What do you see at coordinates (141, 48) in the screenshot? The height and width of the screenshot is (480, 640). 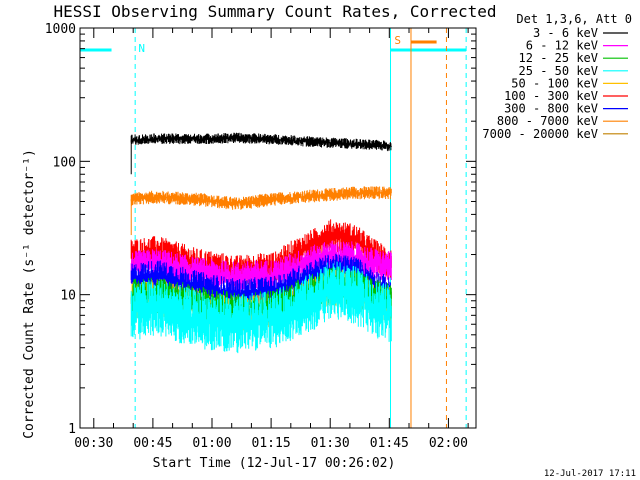 I see `night-flag-label: N` at bounding box center [141, 48].